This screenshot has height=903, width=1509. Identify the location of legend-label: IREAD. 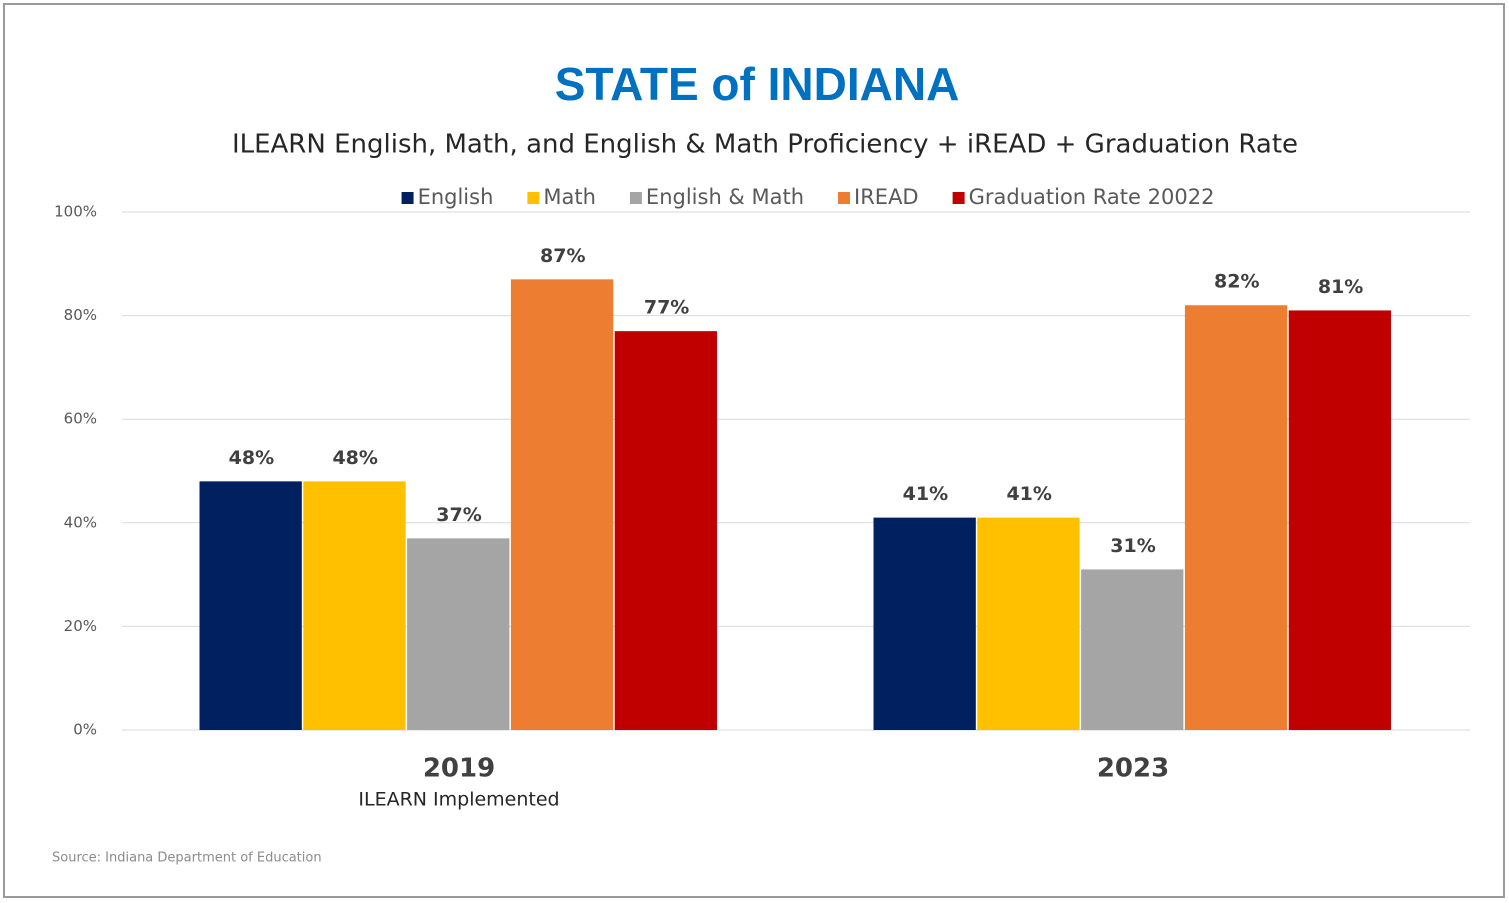
(886, 197).